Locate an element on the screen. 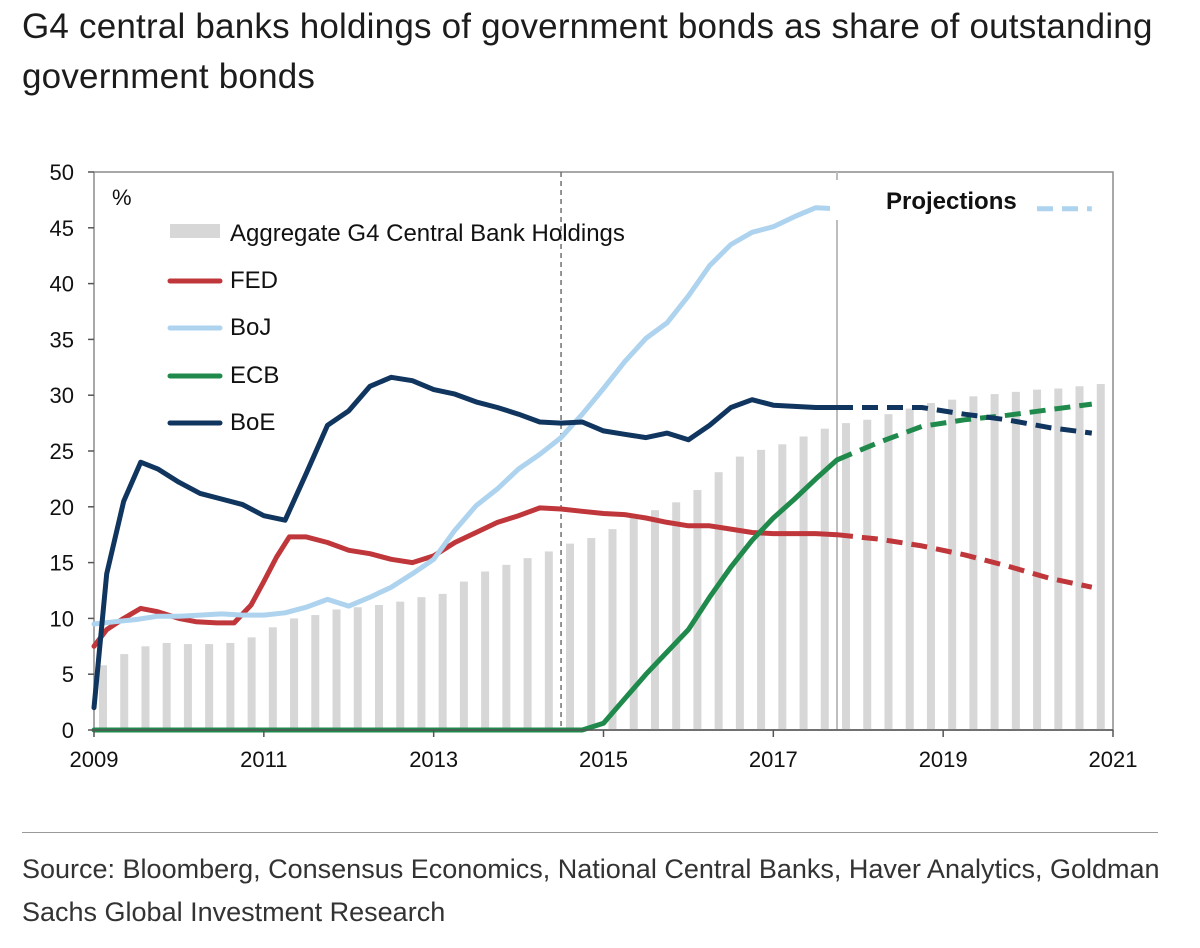 Image resolution: width=1200 pixels, height=948 pixels. y-tick-label: 45 is located at coordinates (62, 228).